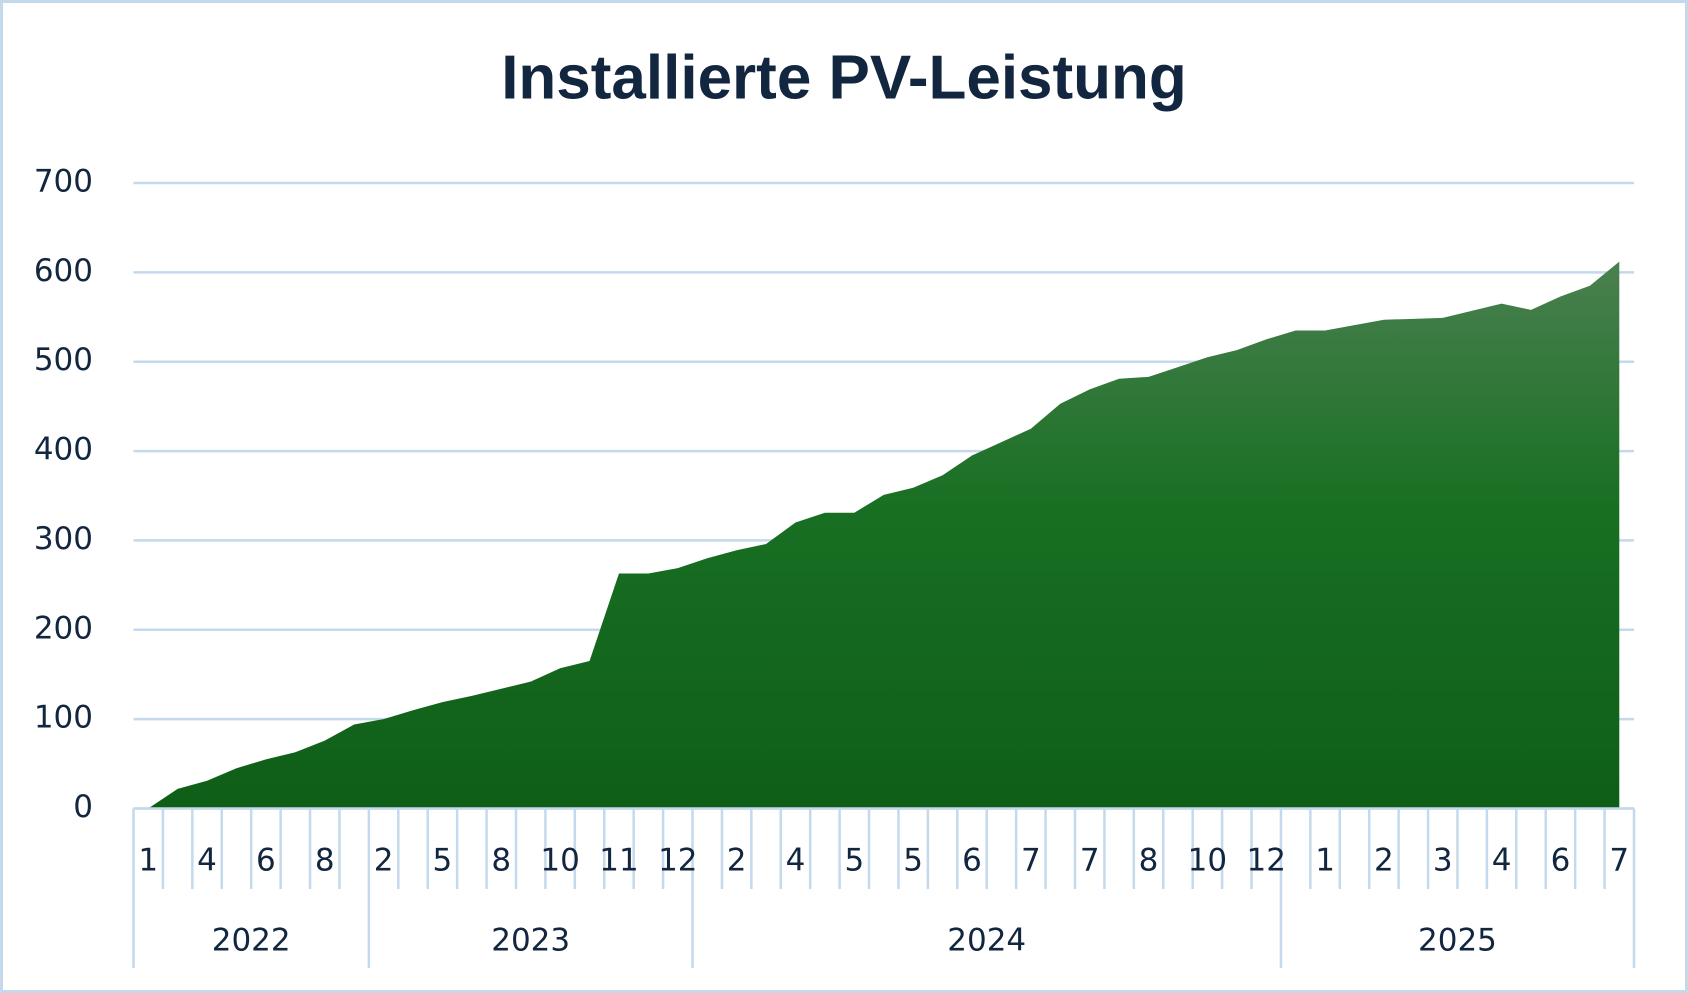 The width and height of the screenshot is (1688, 993). What do you see at coordinates (63, 539) in the screenshot?
I see `y-tick-label: 300` at bounding box center [63, 539].